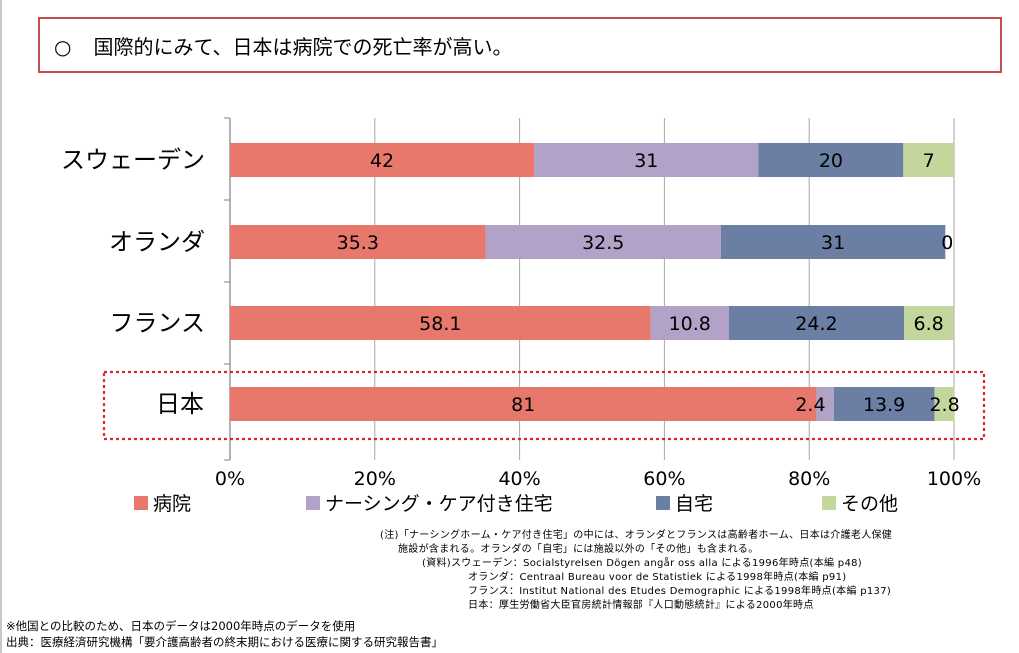 This screenshot has width=1019, height=653. I want to click on data-label: 2.4, so click(810, 405).